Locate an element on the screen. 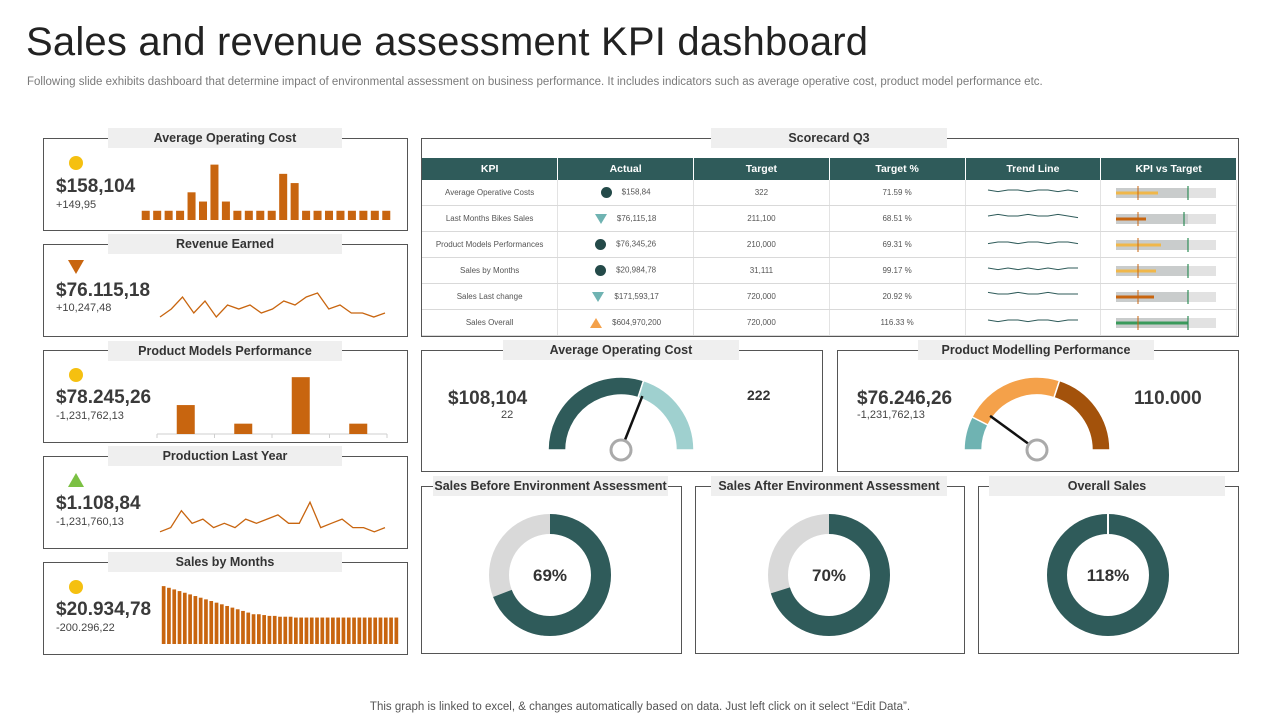 The height and width of the screenshot is (720, 1280). gauge-avg-chart is located at coordinates (621, 419).